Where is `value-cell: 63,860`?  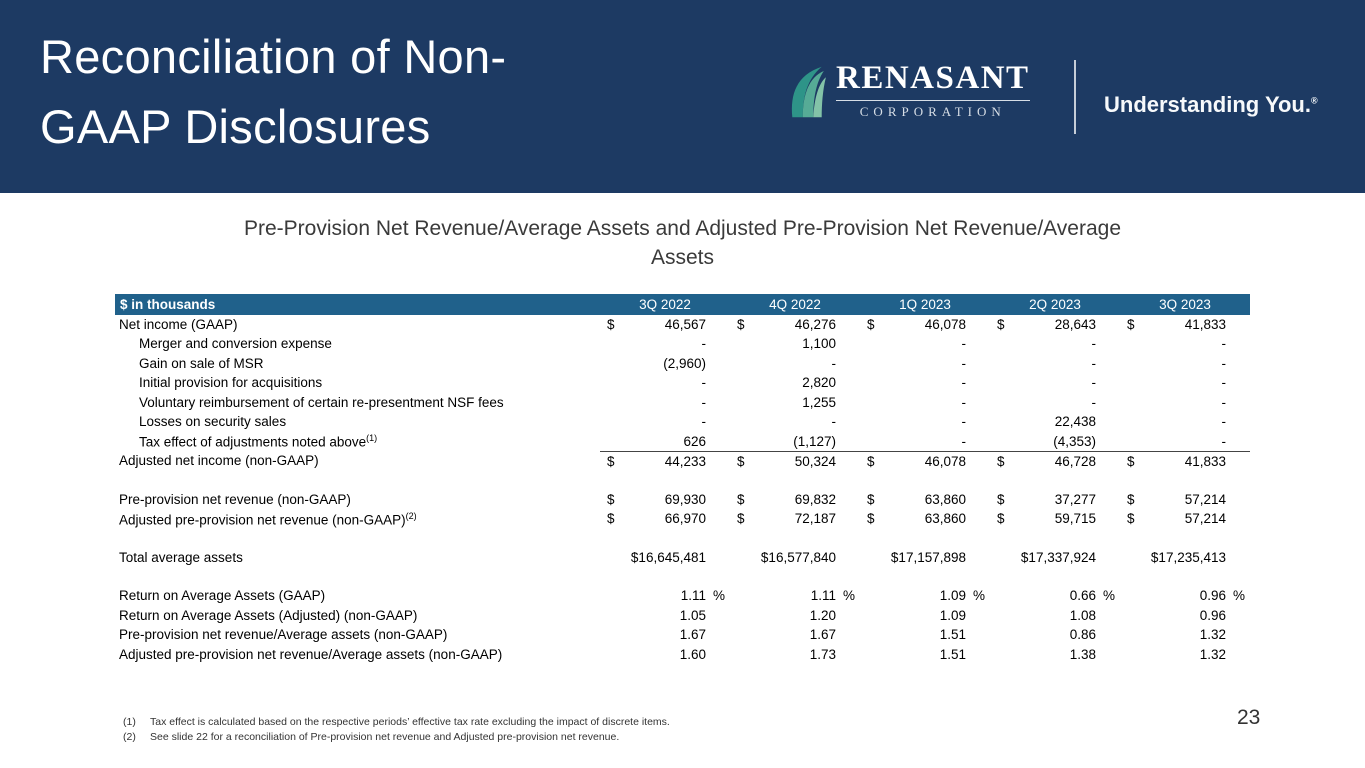 value-cell: 63,860 is located at coordinates (945, 519).